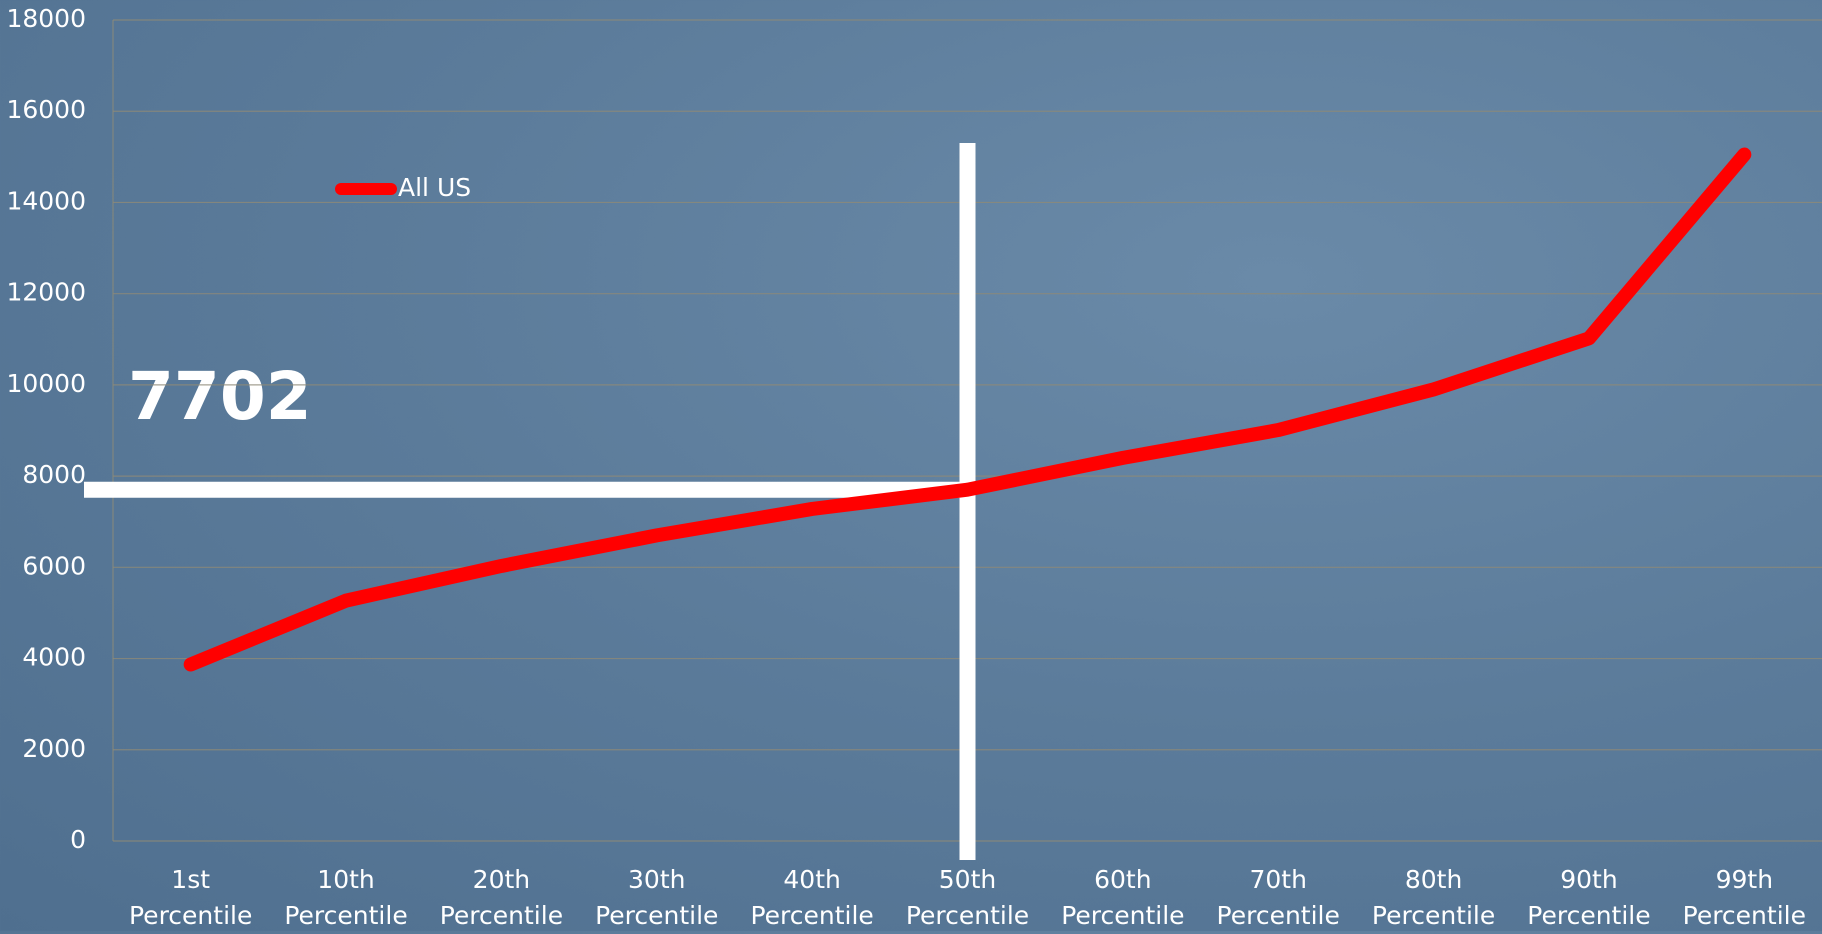 The image size is (1822, 934). What do you see at coordinates (220, 396) in the screenshot?
I see `annotation: 7702` at bounding box center [220, 396].